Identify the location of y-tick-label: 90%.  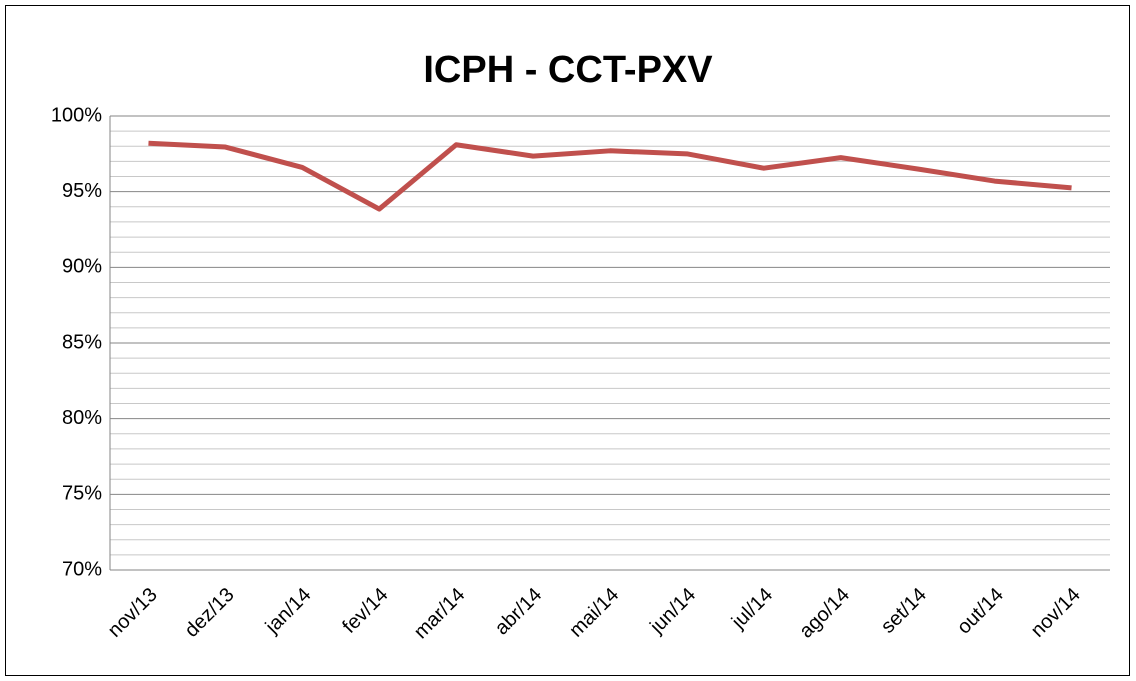
(82, 267).